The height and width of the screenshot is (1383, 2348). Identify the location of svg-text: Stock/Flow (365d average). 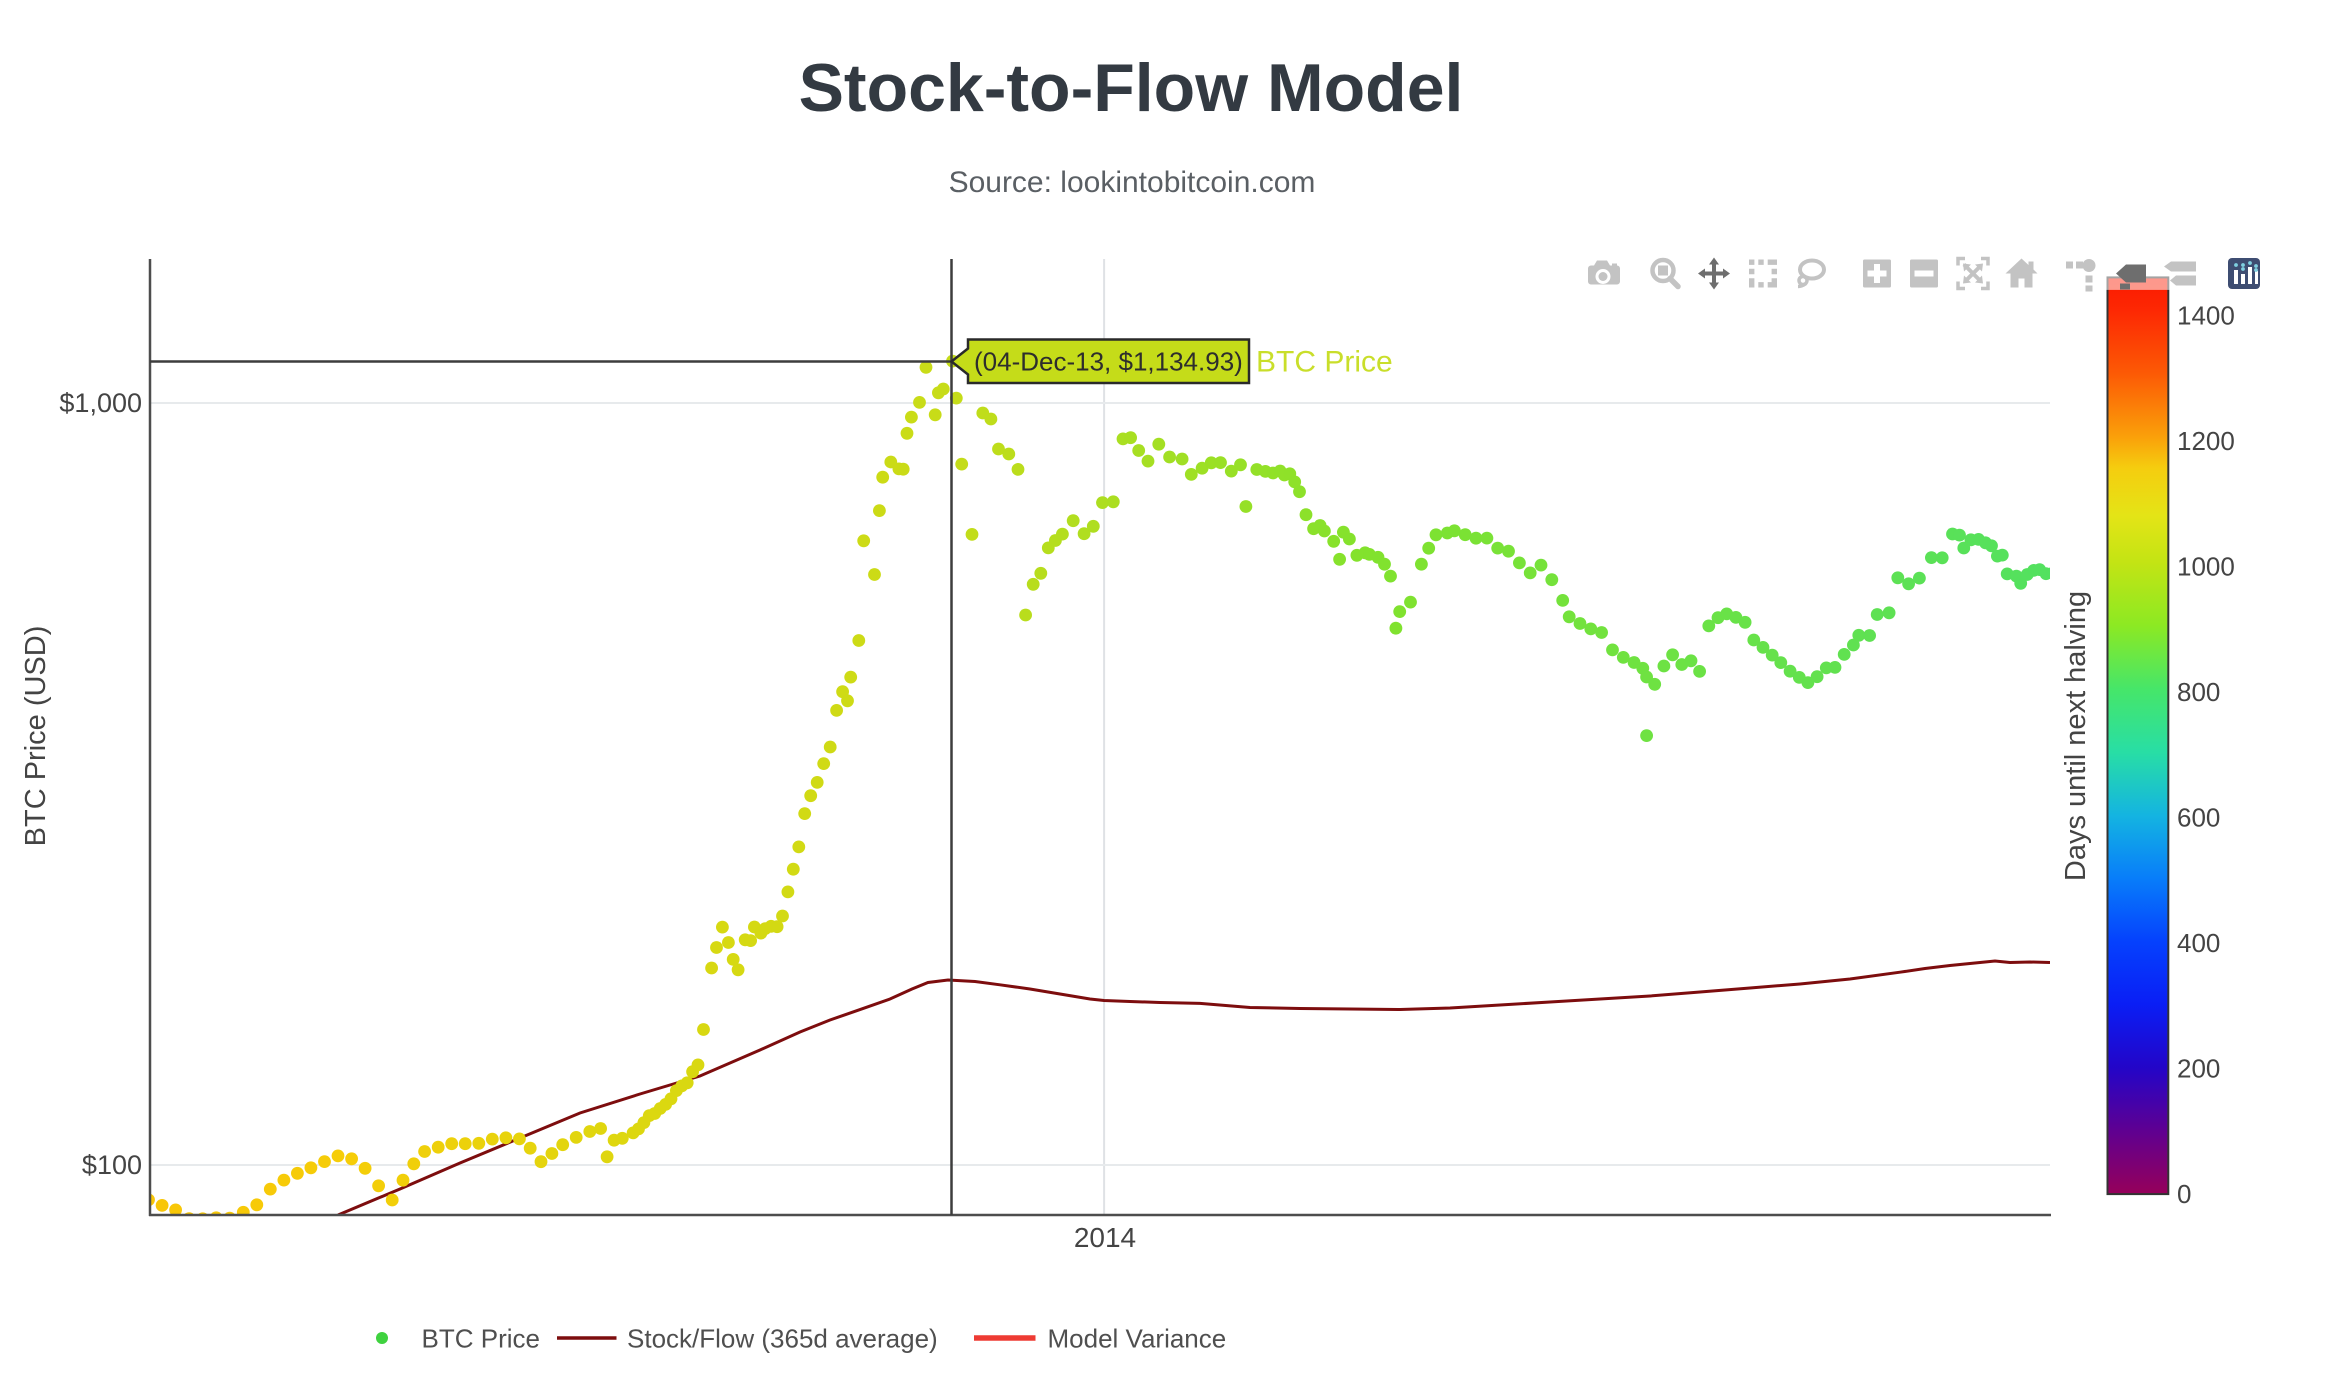
(782, 1339).